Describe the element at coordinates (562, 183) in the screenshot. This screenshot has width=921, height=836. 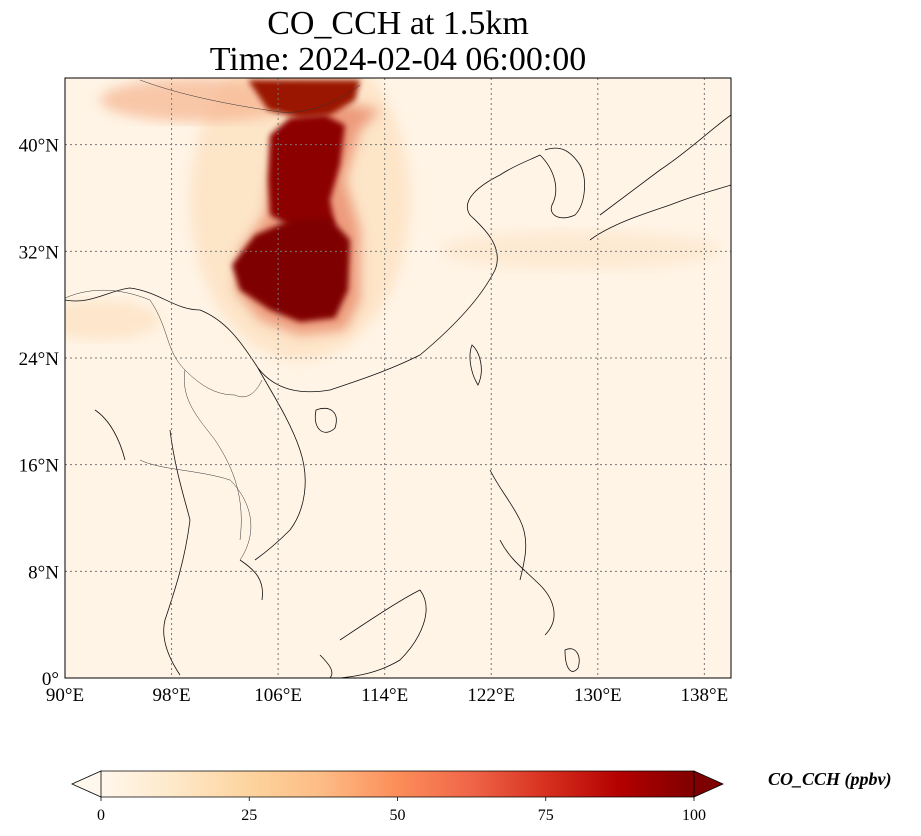
I see `korea-outline` at that location.